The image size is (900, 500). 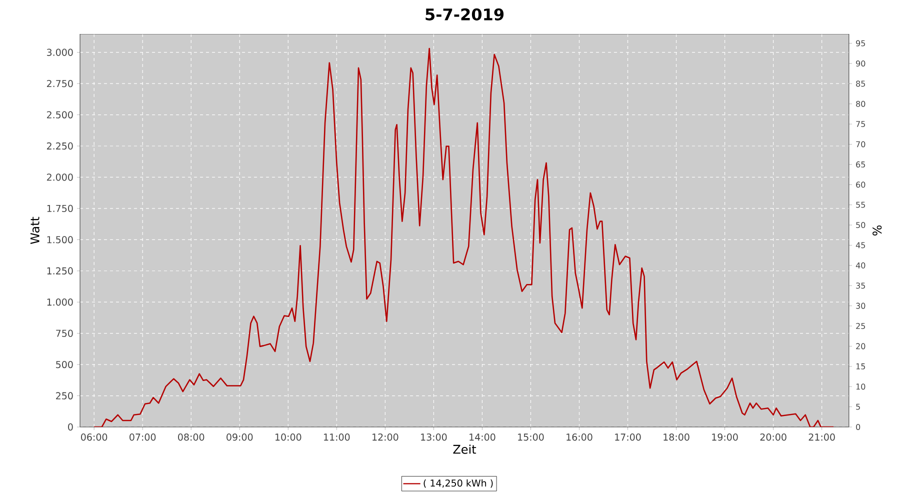 I want to click on x-tick-label: 09:00, so click(x=239, y=437).